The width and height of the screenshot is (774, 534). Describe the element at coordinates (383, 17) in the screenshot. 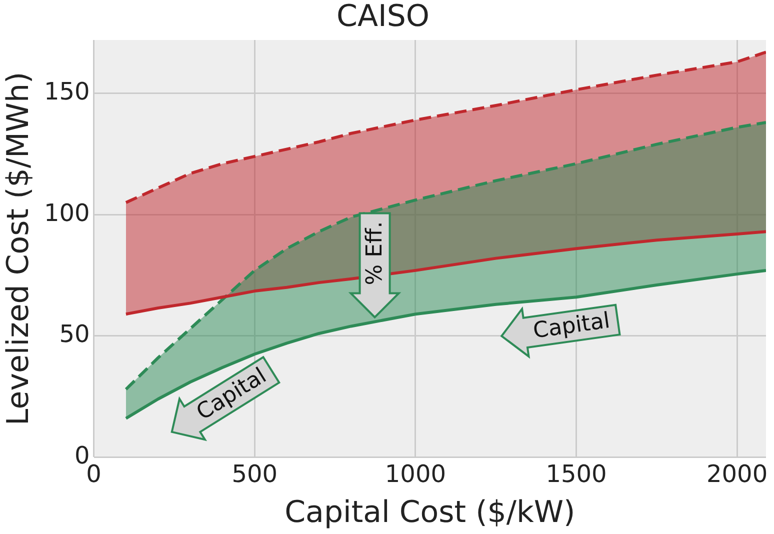

I see `chart-title: CAISO` at that location.